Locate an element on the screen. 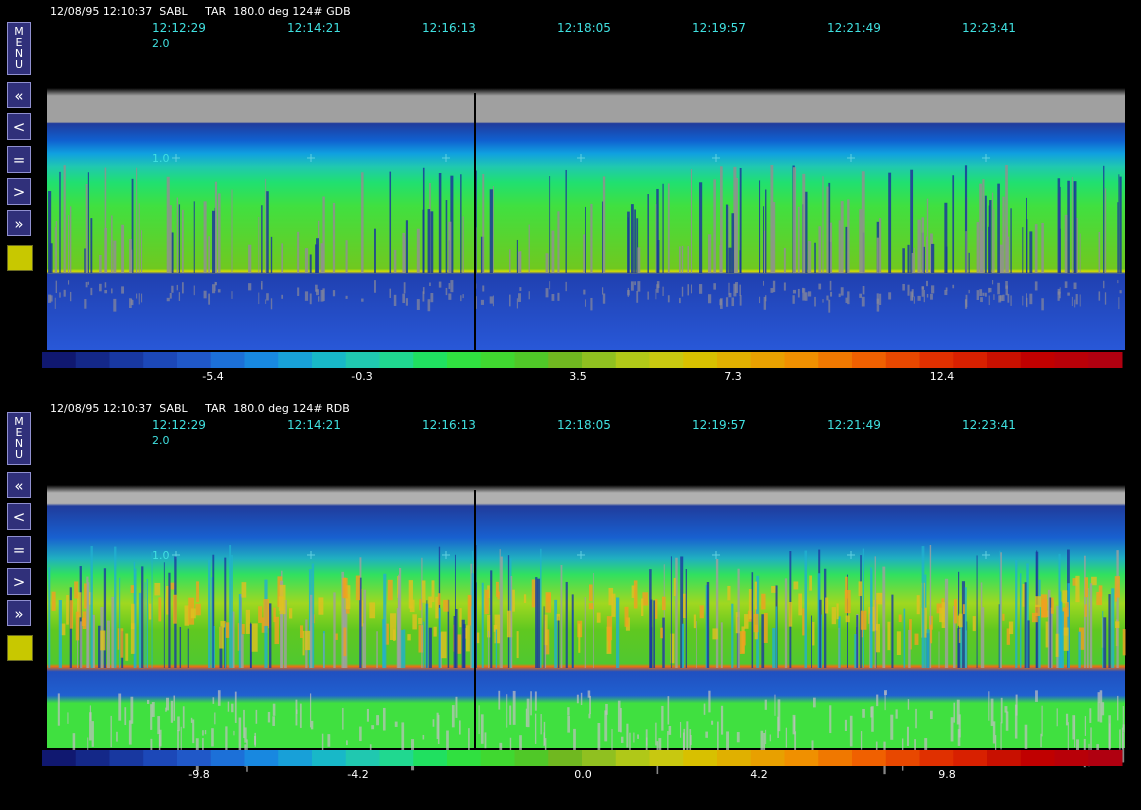 The width and height of the screenshot is (1141, 810). colorbar-label: -4.2 is located at coordinates (358, 774).